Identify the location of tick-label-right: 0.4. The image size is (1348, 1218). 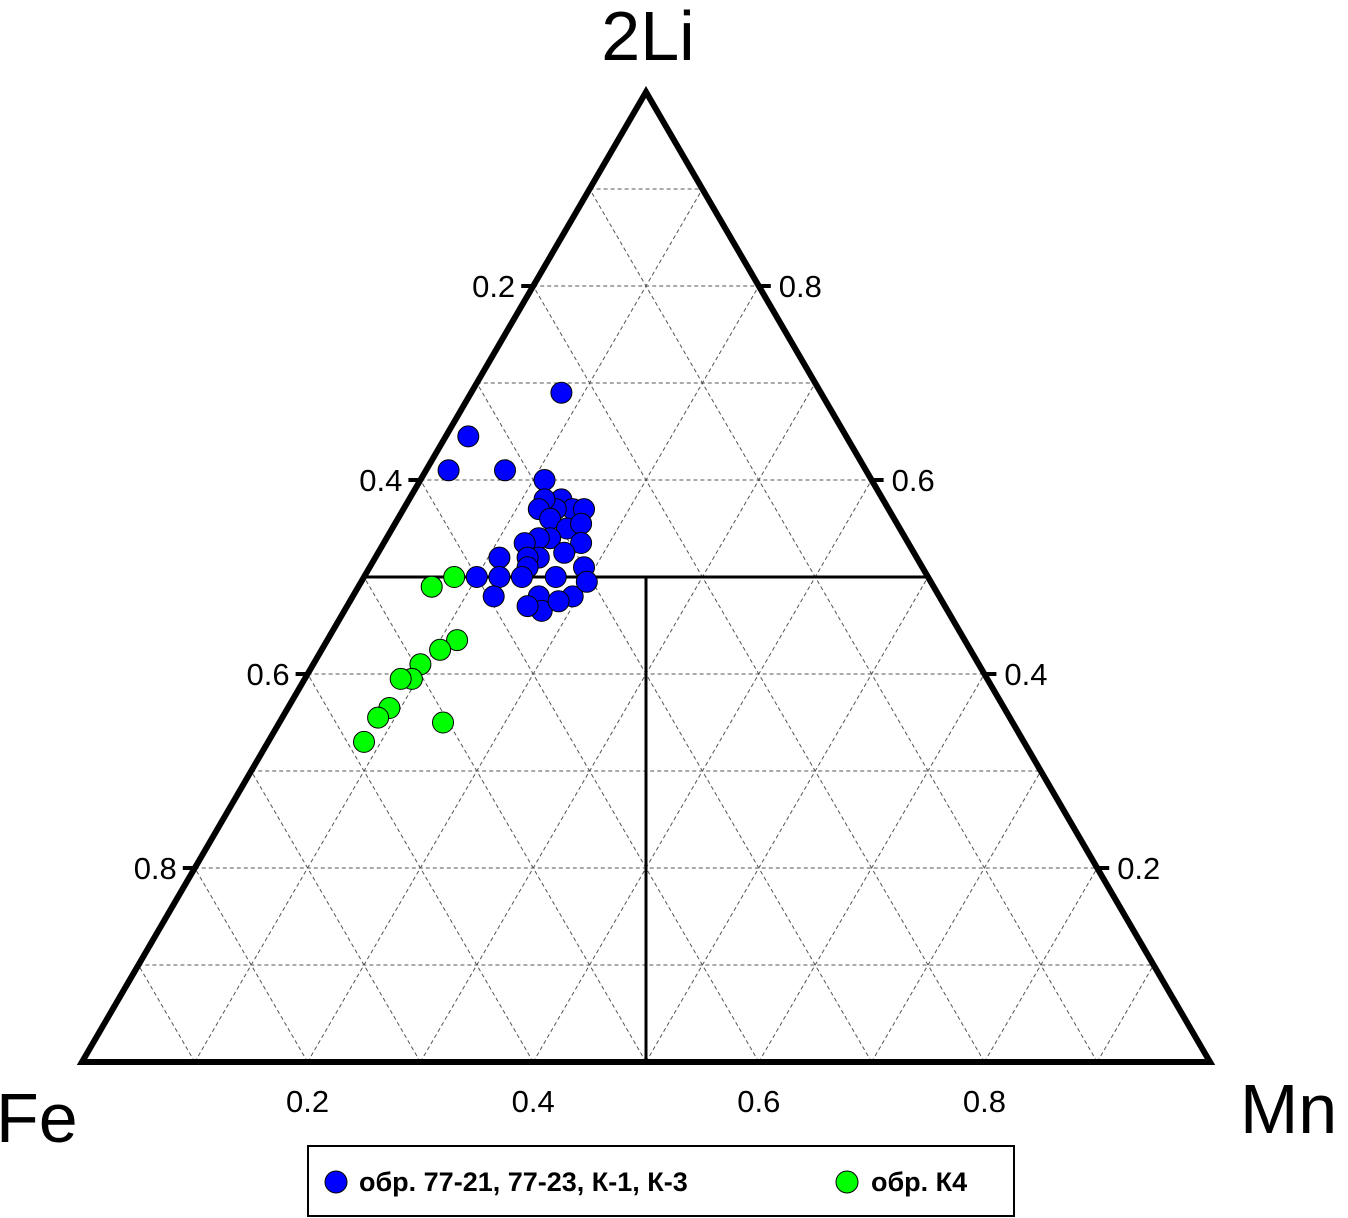
(1025, 674).